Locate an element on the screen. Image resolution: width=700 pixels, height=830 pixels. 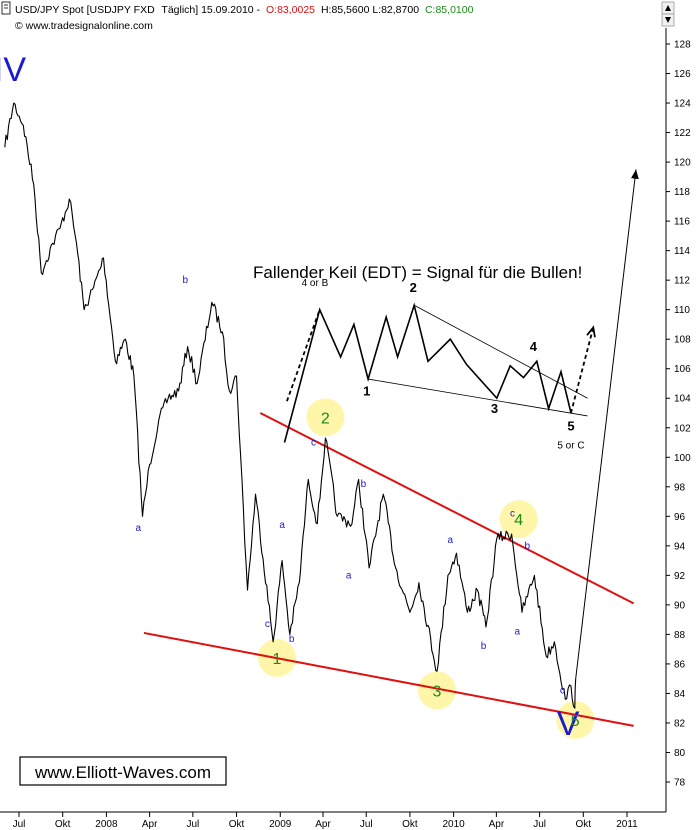
scroll-up-button is located at coordinates (668, 8).